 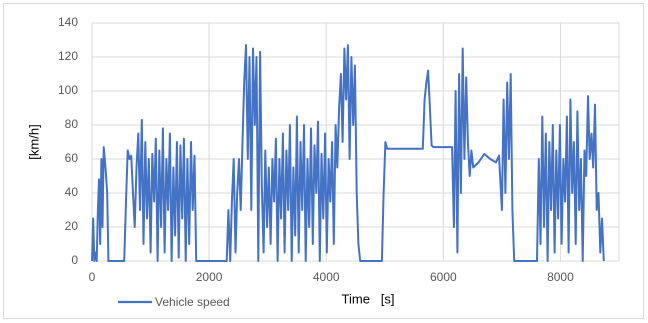 What do you see at coordinates (72, 192) in the screenshot?
I see `y-tick-label: 40` at bounding box center [72, 192].